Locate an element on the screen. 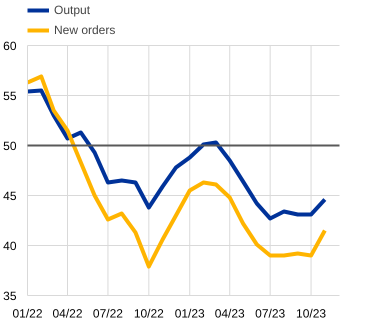 The image size is (371, 333). y-tick-label: 35 is located at coordinates (10, 296).